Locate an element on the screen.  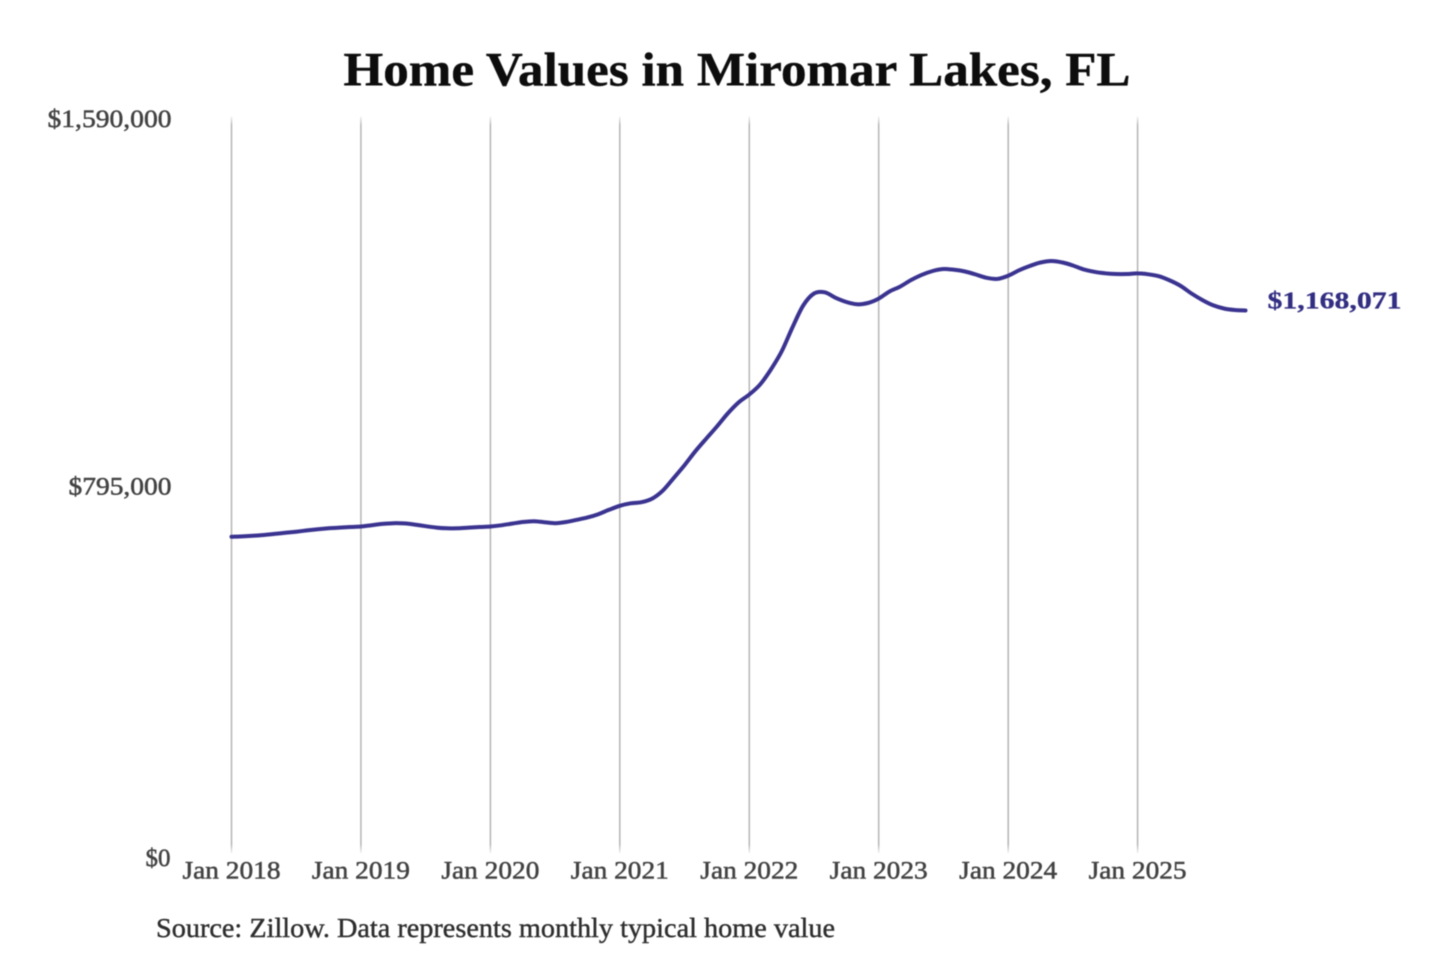
svg-text:Home Values in Miromar Lakes,: Home Values in Miromar Lakes, FL is located at coordinates (737, 70).